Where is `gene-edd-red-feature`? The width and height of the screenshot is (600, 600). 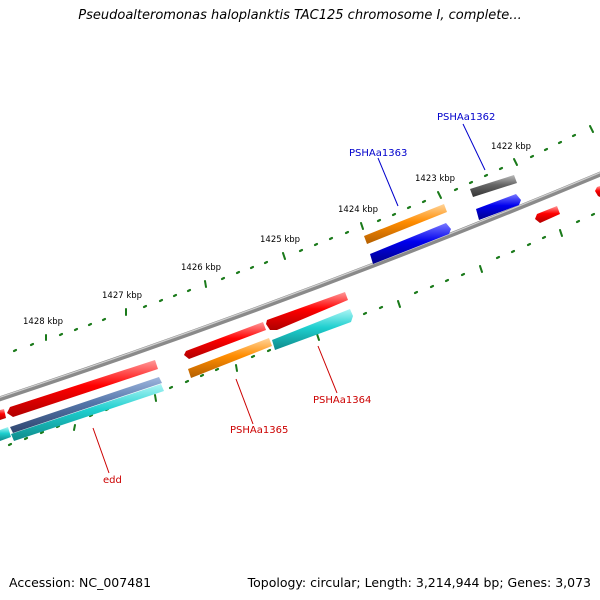
gene-edd-red-feature is located at coordinates (82, 388).